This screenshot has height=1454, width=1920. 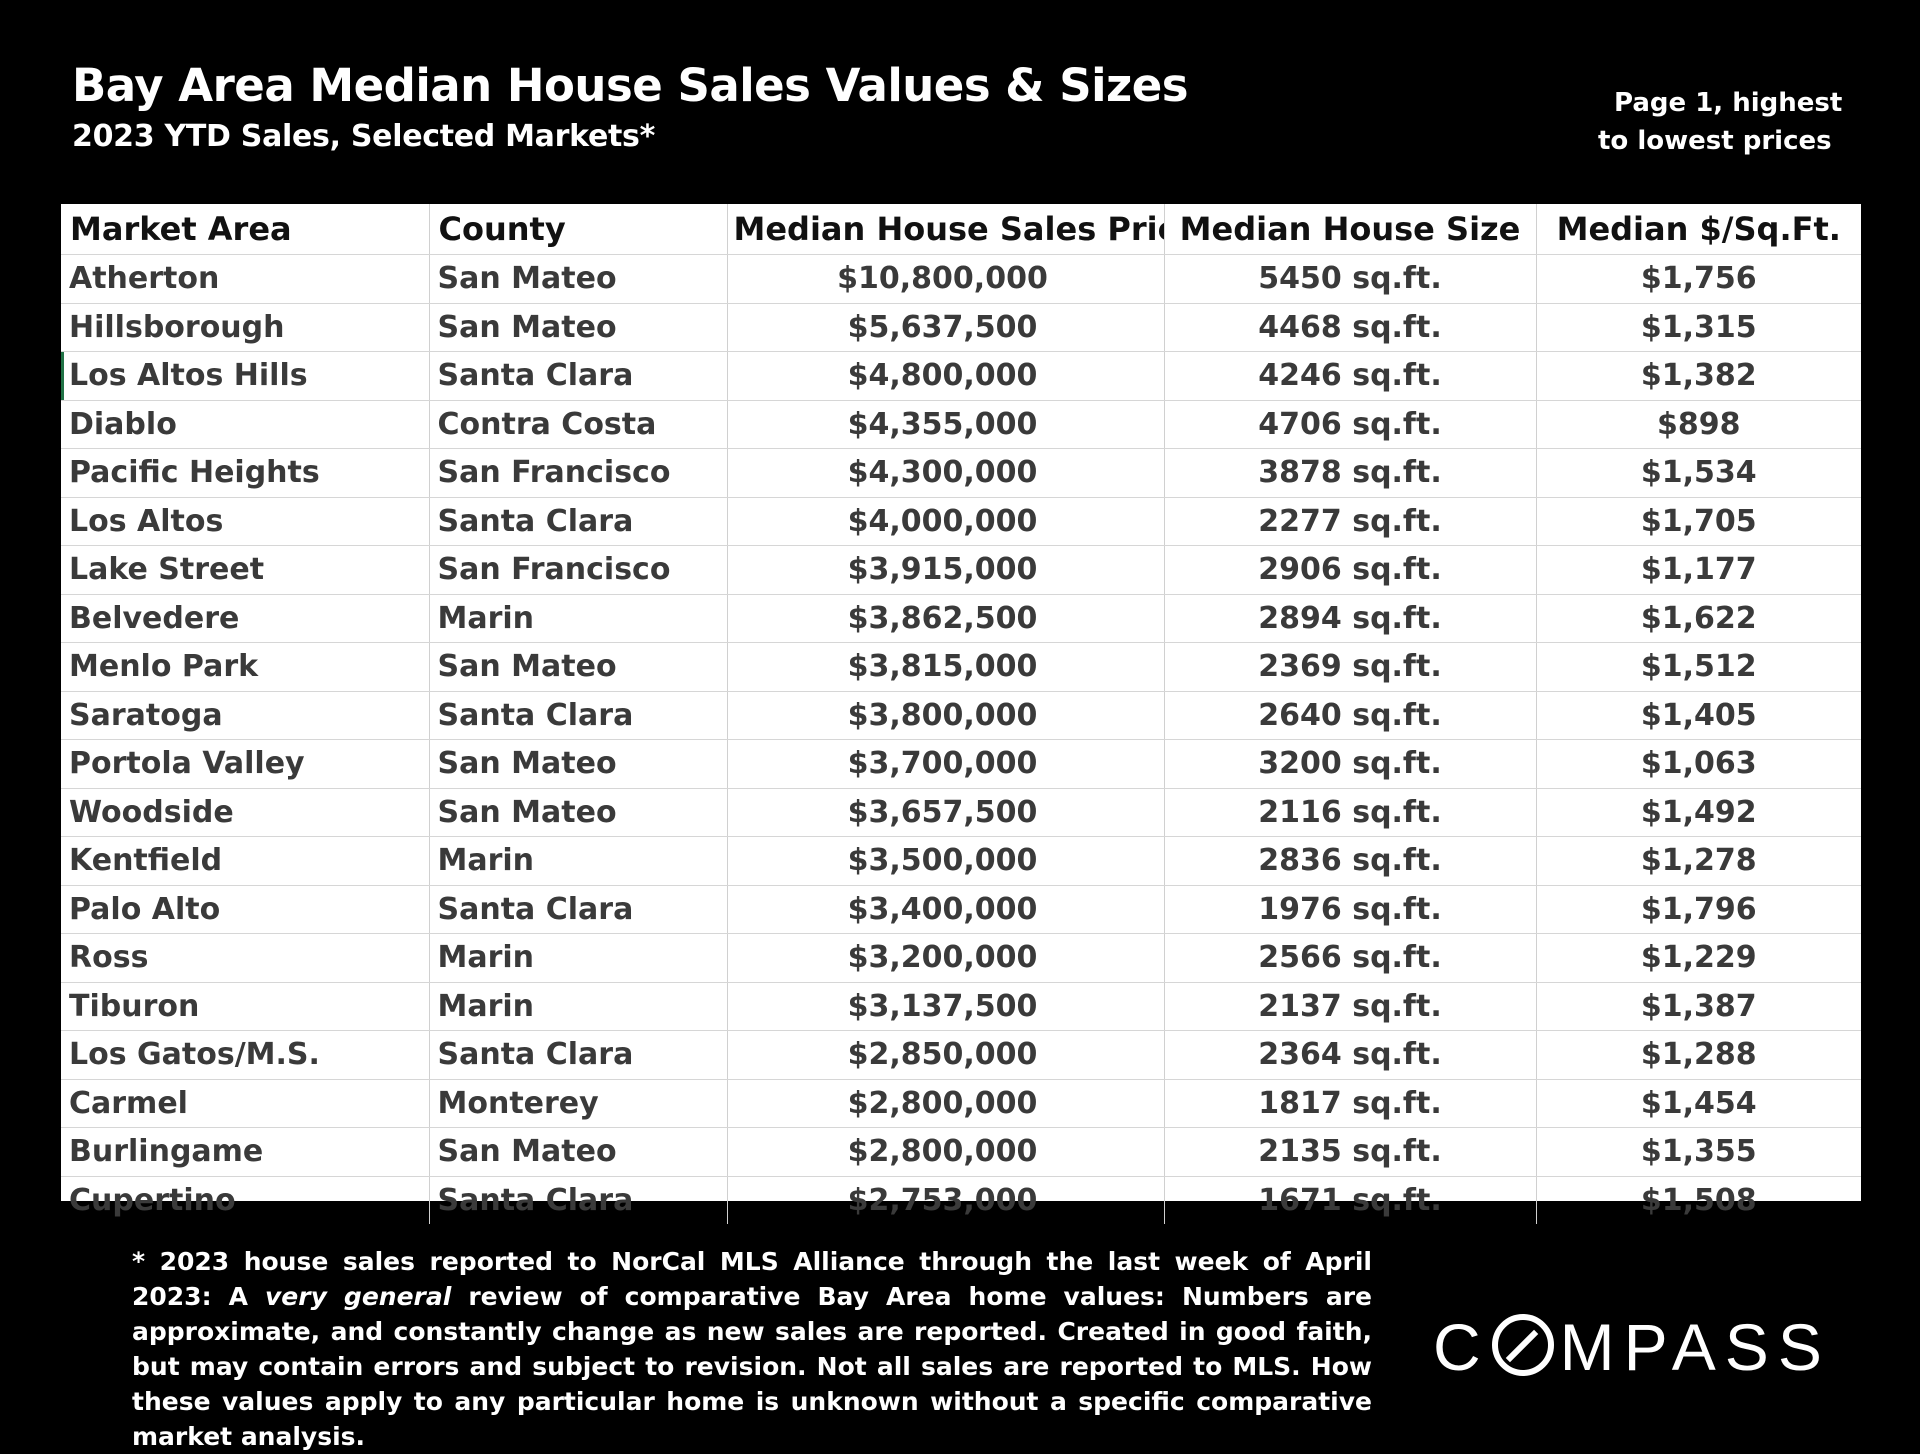 I want to click on logo-letters: MPASS, so click(x=1695, y=1347).